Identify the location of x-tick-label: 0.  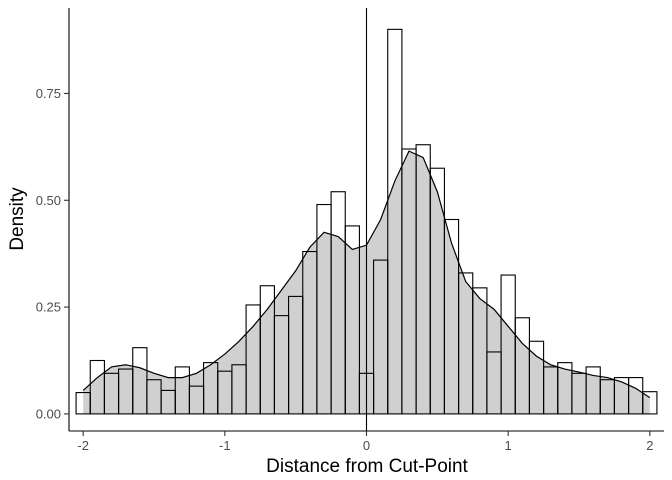
(366, 445).